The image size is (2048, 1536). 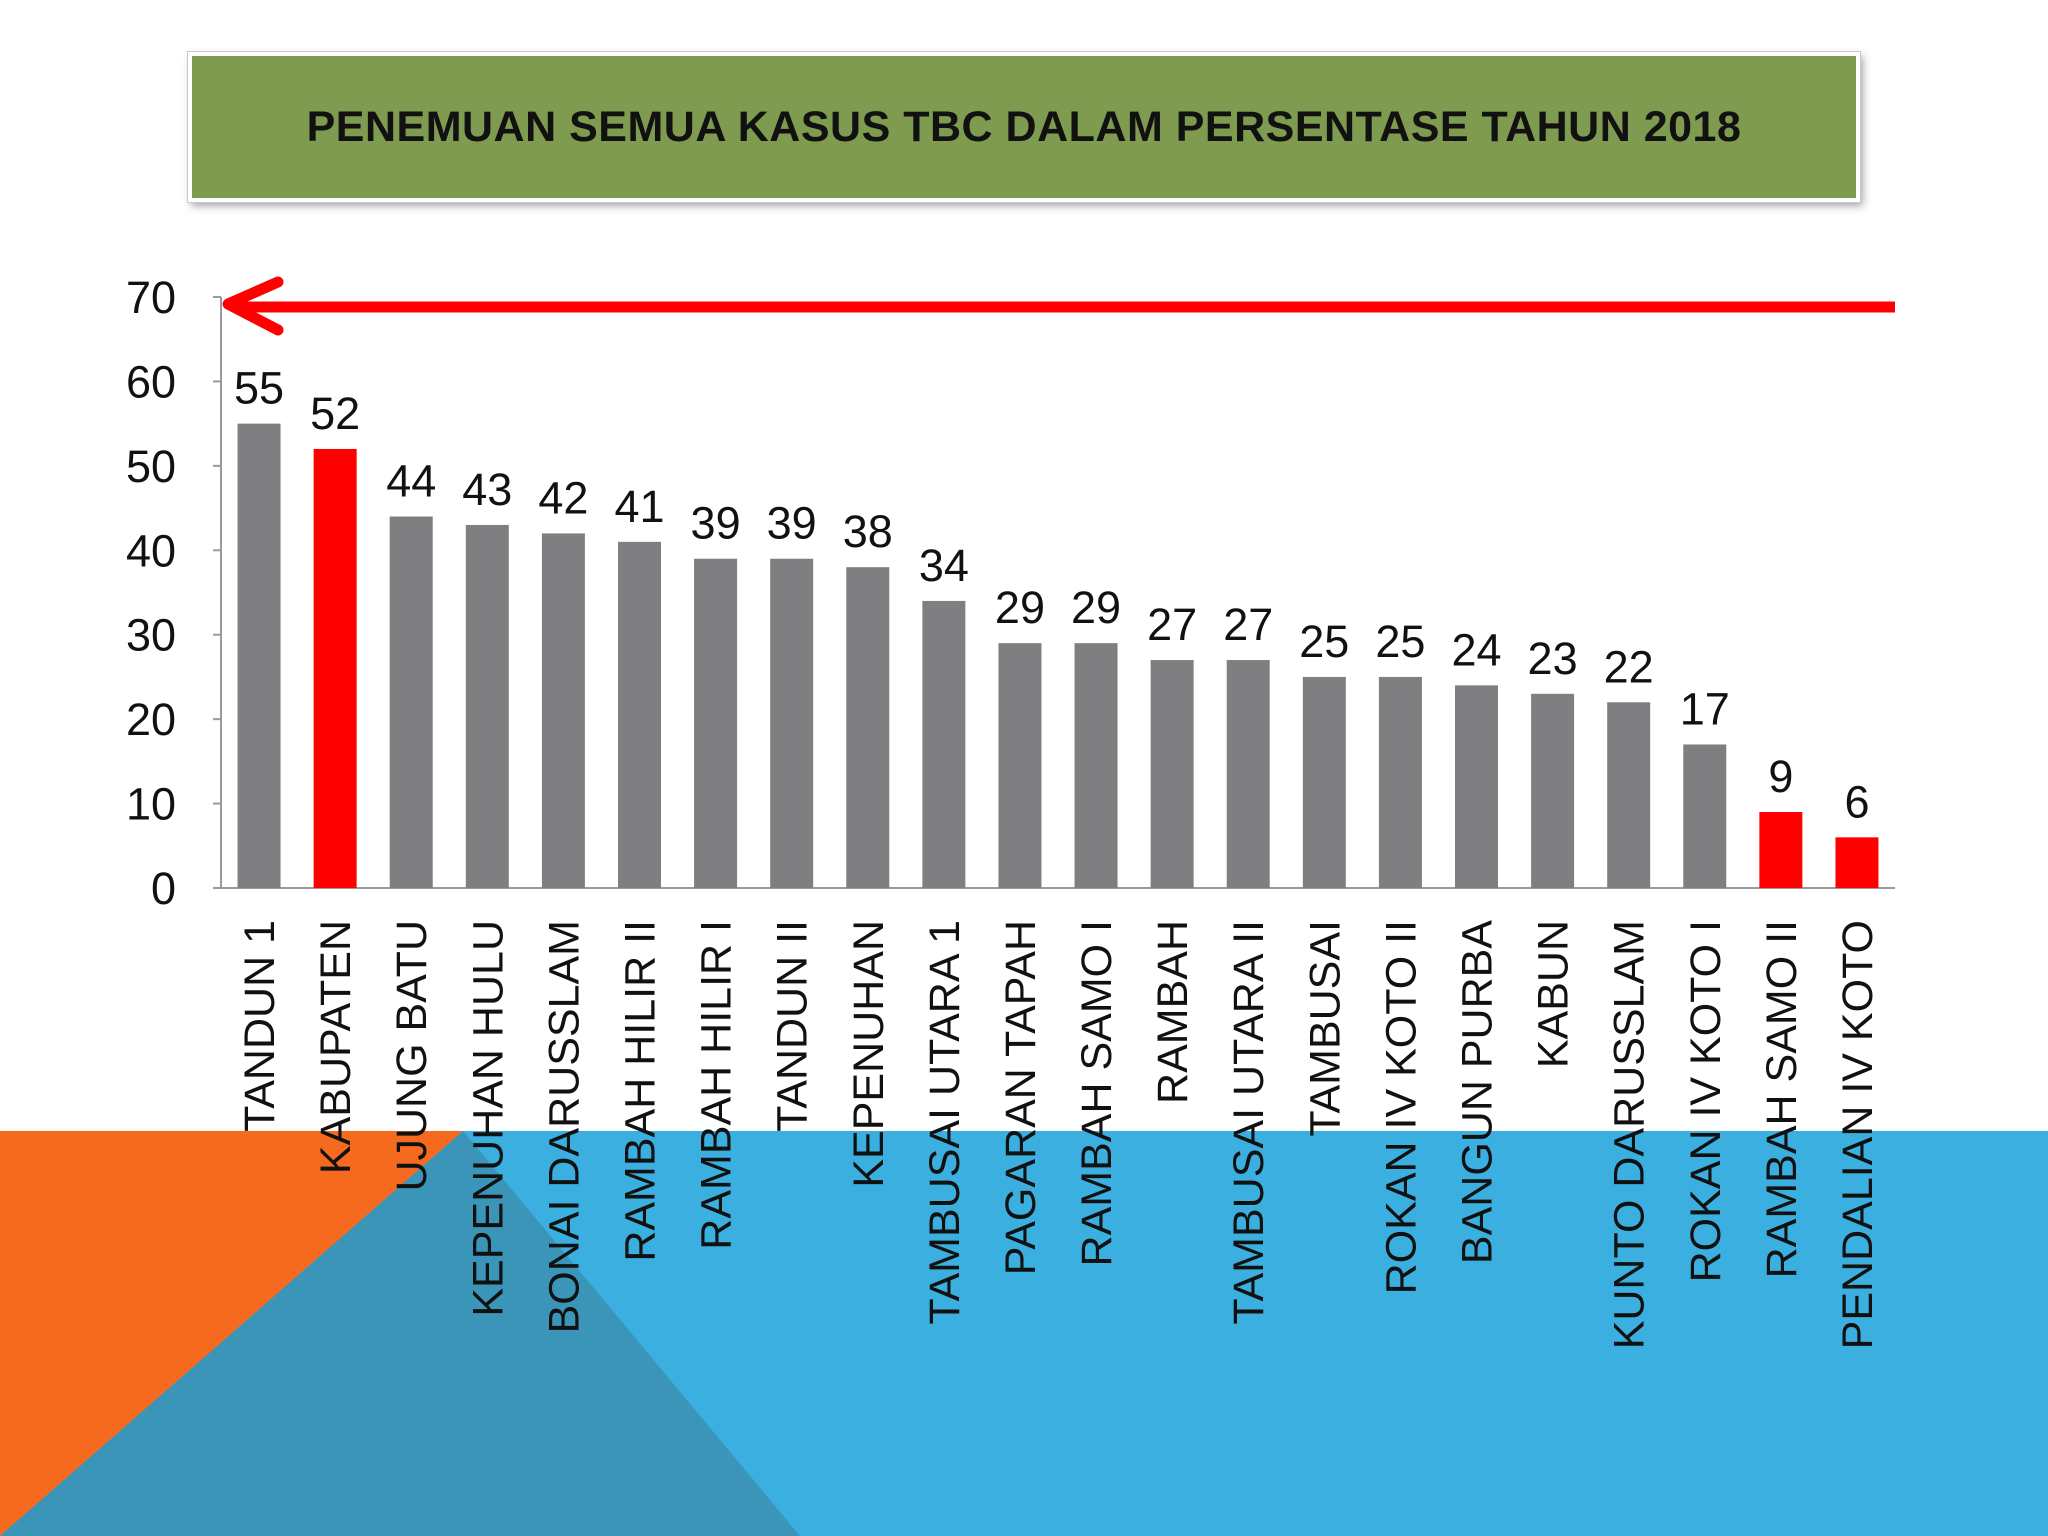 I want to click on category-label: TANDUN 1, so click(x=260, y=1026).